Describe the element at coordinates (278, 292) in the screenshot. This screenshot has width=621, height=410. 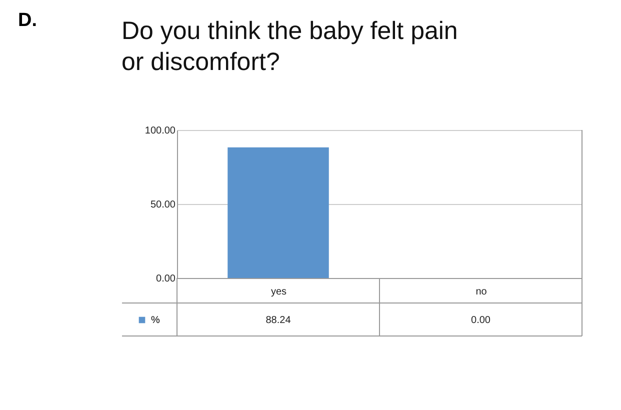
I see `x-tick-label: yes` at that location.